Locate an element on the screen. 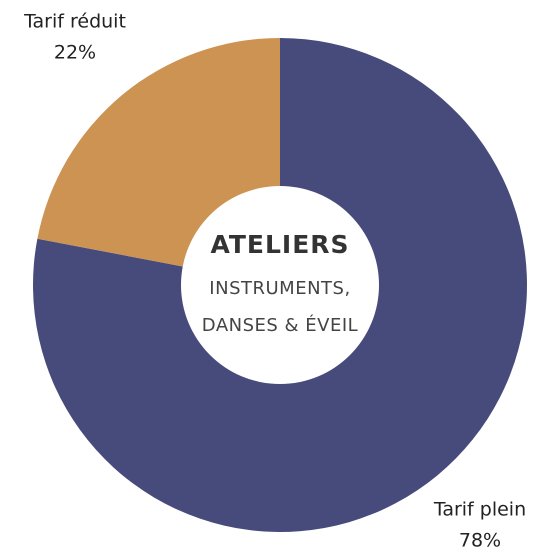 This screenshot has height=554, width=545. donut-hole is located at coordinates (280, 285).